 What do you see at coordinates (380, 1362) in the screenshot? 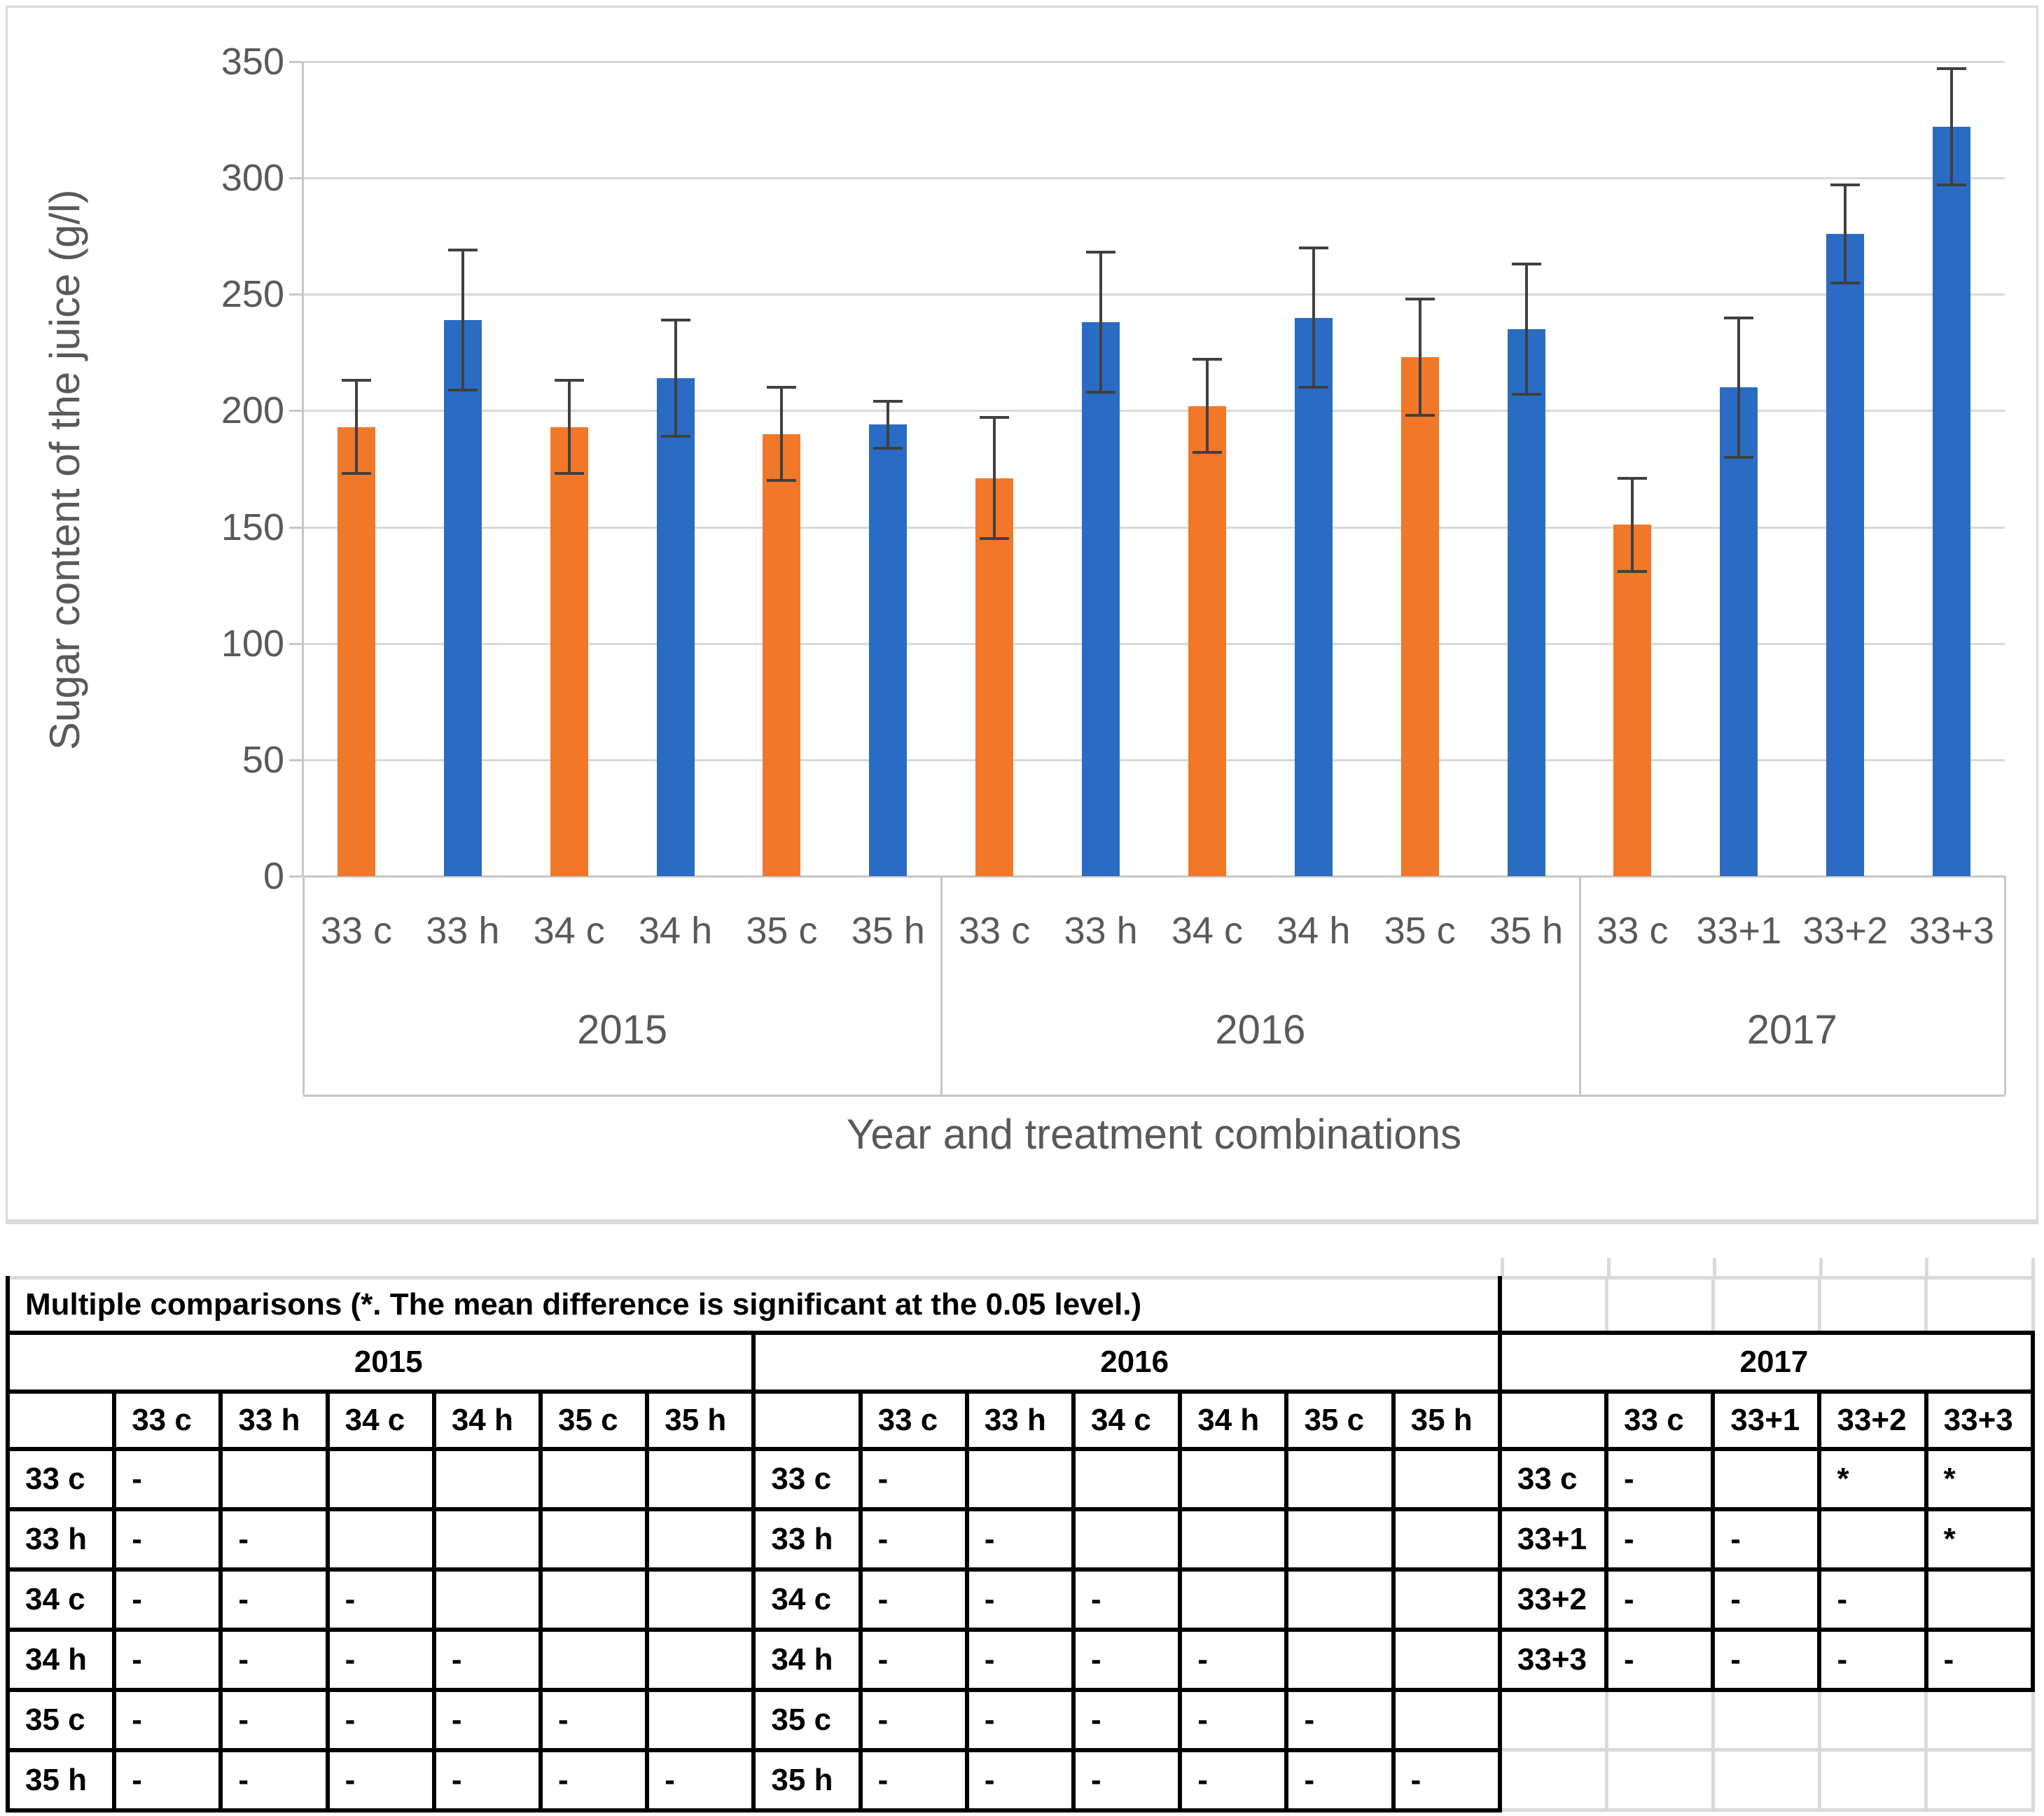
I see `year-header-2015: 2015` at bounding box center [380, 1362].